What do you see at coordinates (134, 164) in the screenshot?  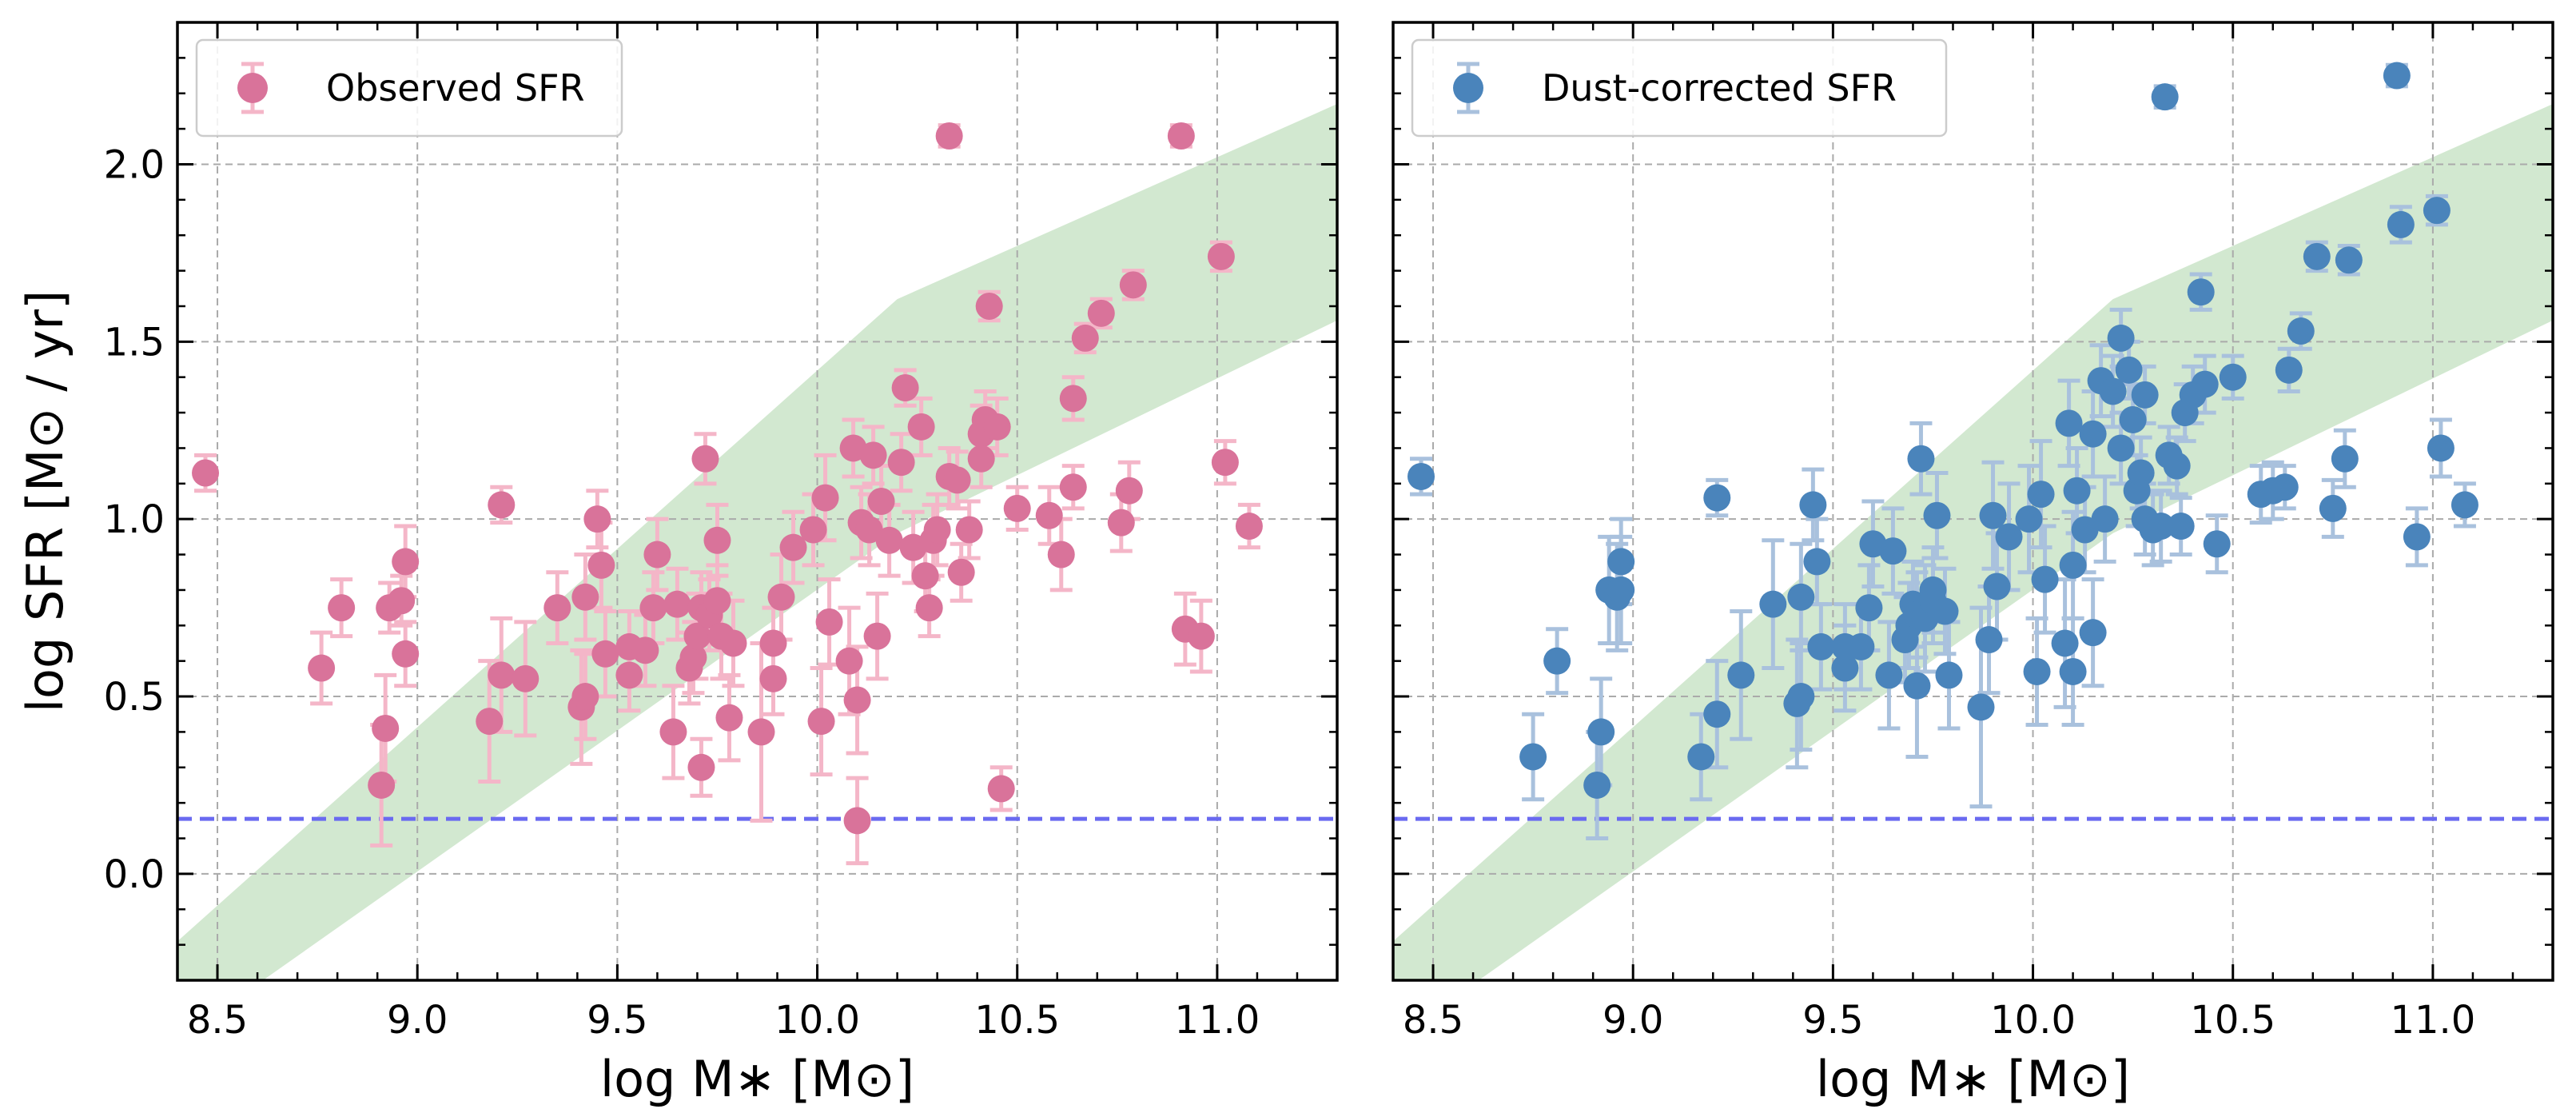 I see `y-tick-label: 2.0` at bounding box center [134, 164].